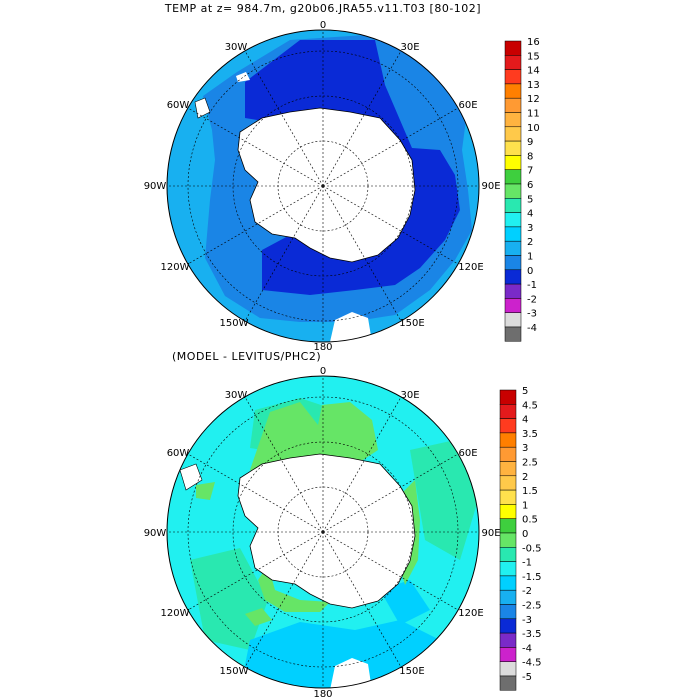 This screenshot has width=700, height=700. What do you see at coordinates (444, 500) in the screenshot?
I see `bottom-diff-aqua-ne` at bounding box center [444, 500].